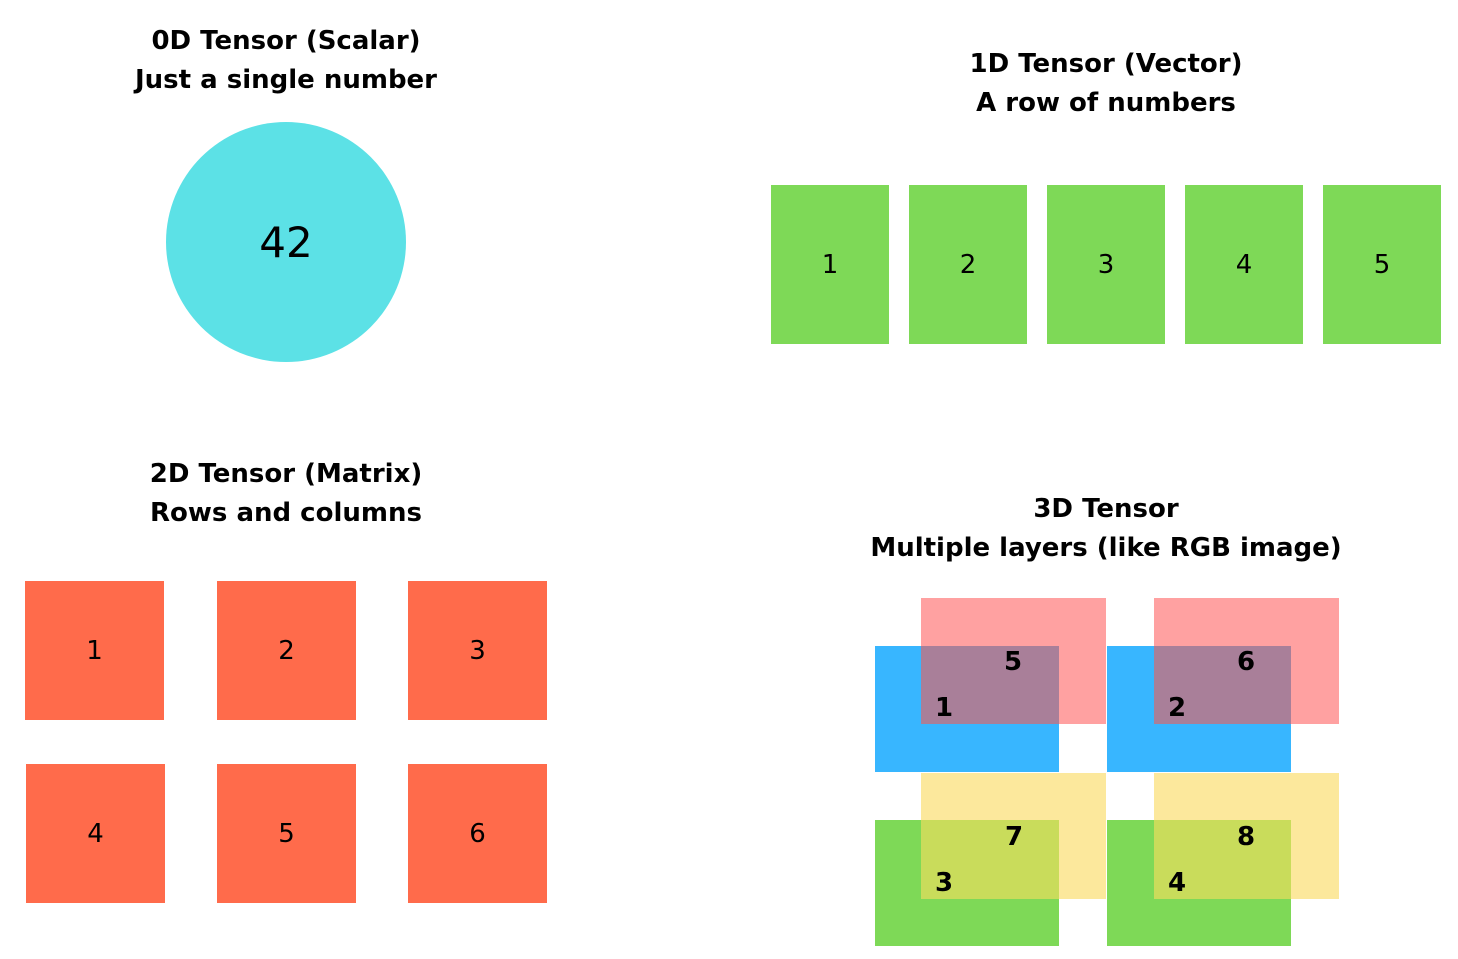 The image size is (1458, 959). I want to click on back-layer-value: 6, so click(1246, 662).